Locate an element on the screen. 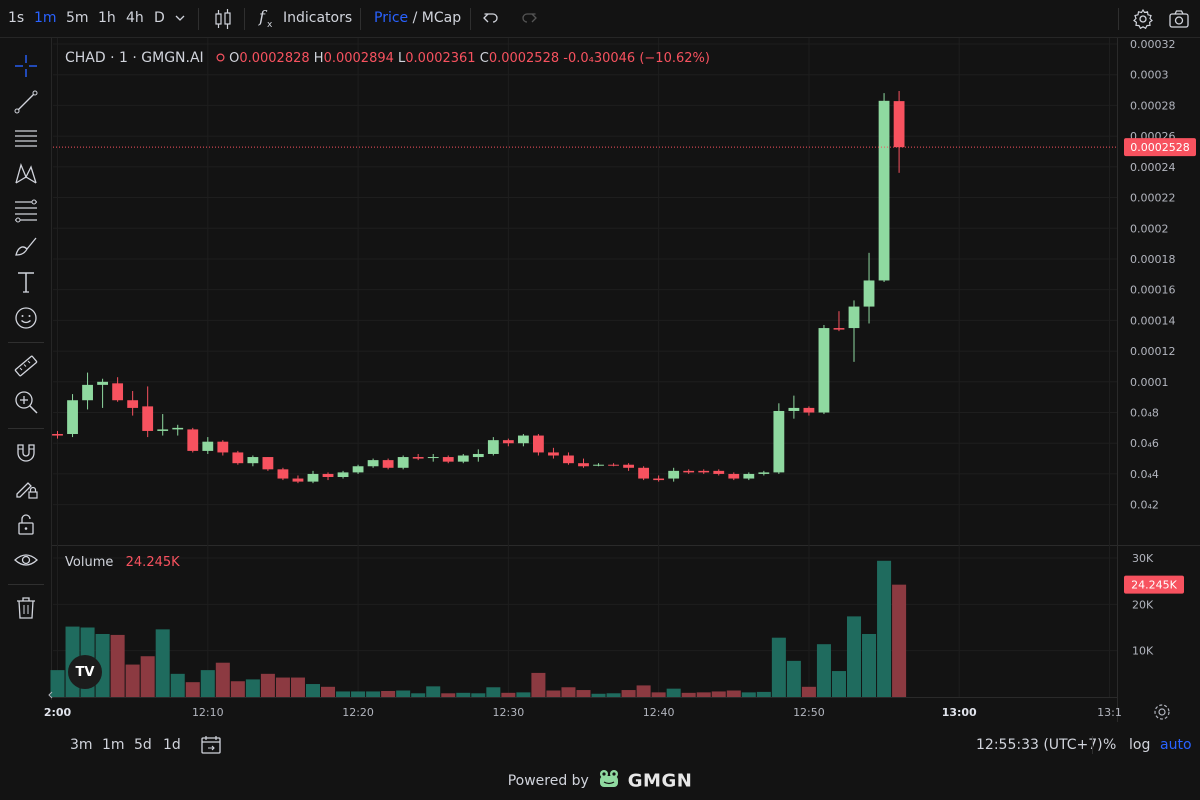 This screenshot has height=800, width=1200. range-1m: 1m is located at coordinates (113, 745).